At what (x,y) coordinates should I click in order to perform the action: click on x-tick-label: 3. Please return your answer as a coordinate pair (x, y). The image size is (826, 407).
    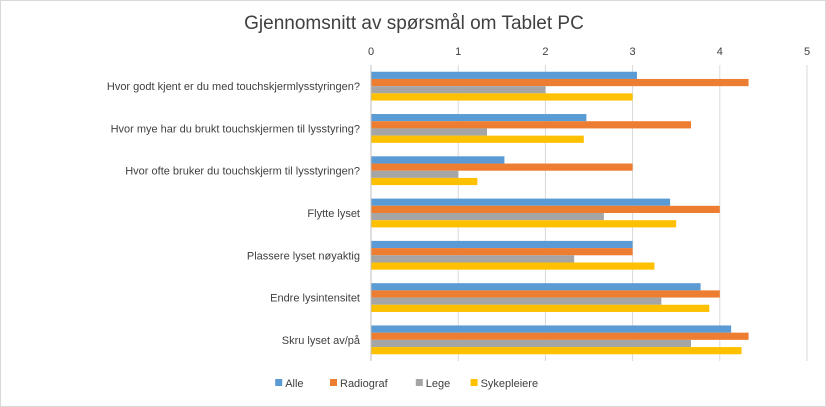
    Looking at the image, I should click on (633, 52).